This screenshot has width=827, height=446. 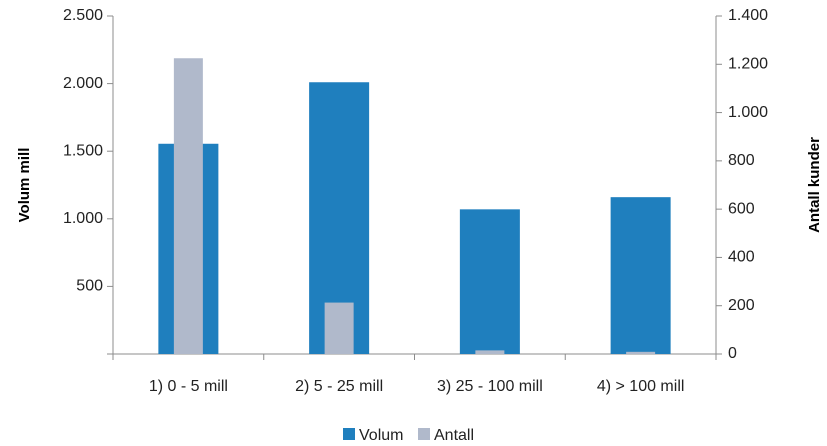 What do you see at coordinates (748, 64) in the screenshot?
I see `y-right-tick-label: 1.200` at bounding box center [748, 64].